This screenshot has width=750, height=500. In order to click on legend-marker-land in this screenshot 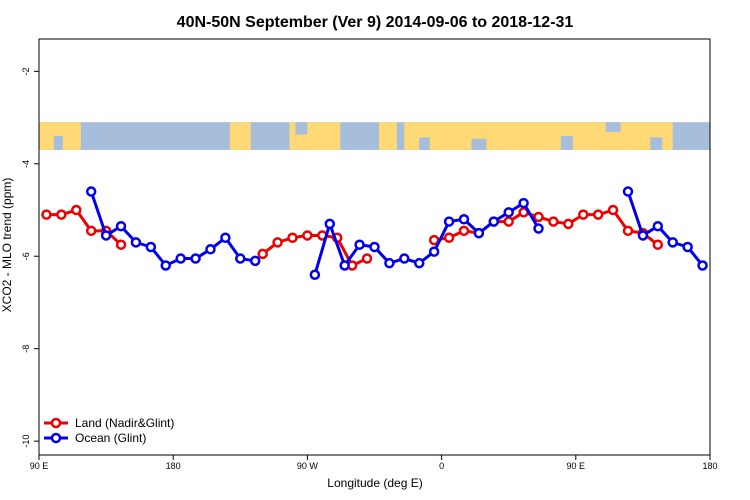, I will do `click(56, 423)`.